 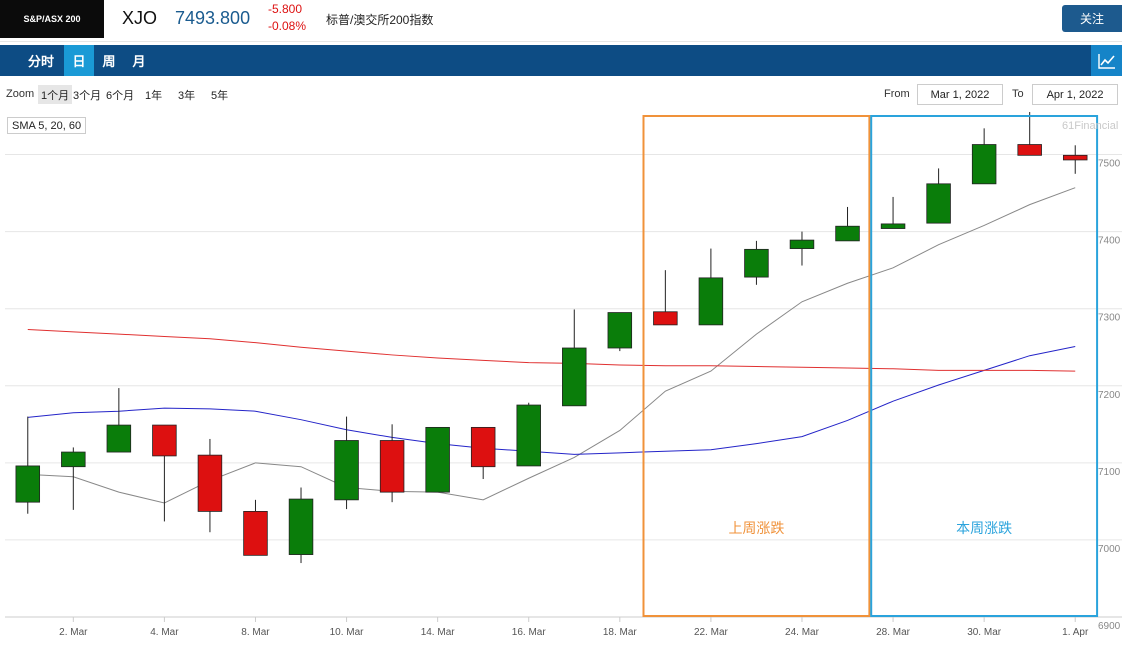 What do you see at coordinates (347, 632) in the screenshot?
I see `x-tick-label: 10. Mar` at bounding box center [347, 632].